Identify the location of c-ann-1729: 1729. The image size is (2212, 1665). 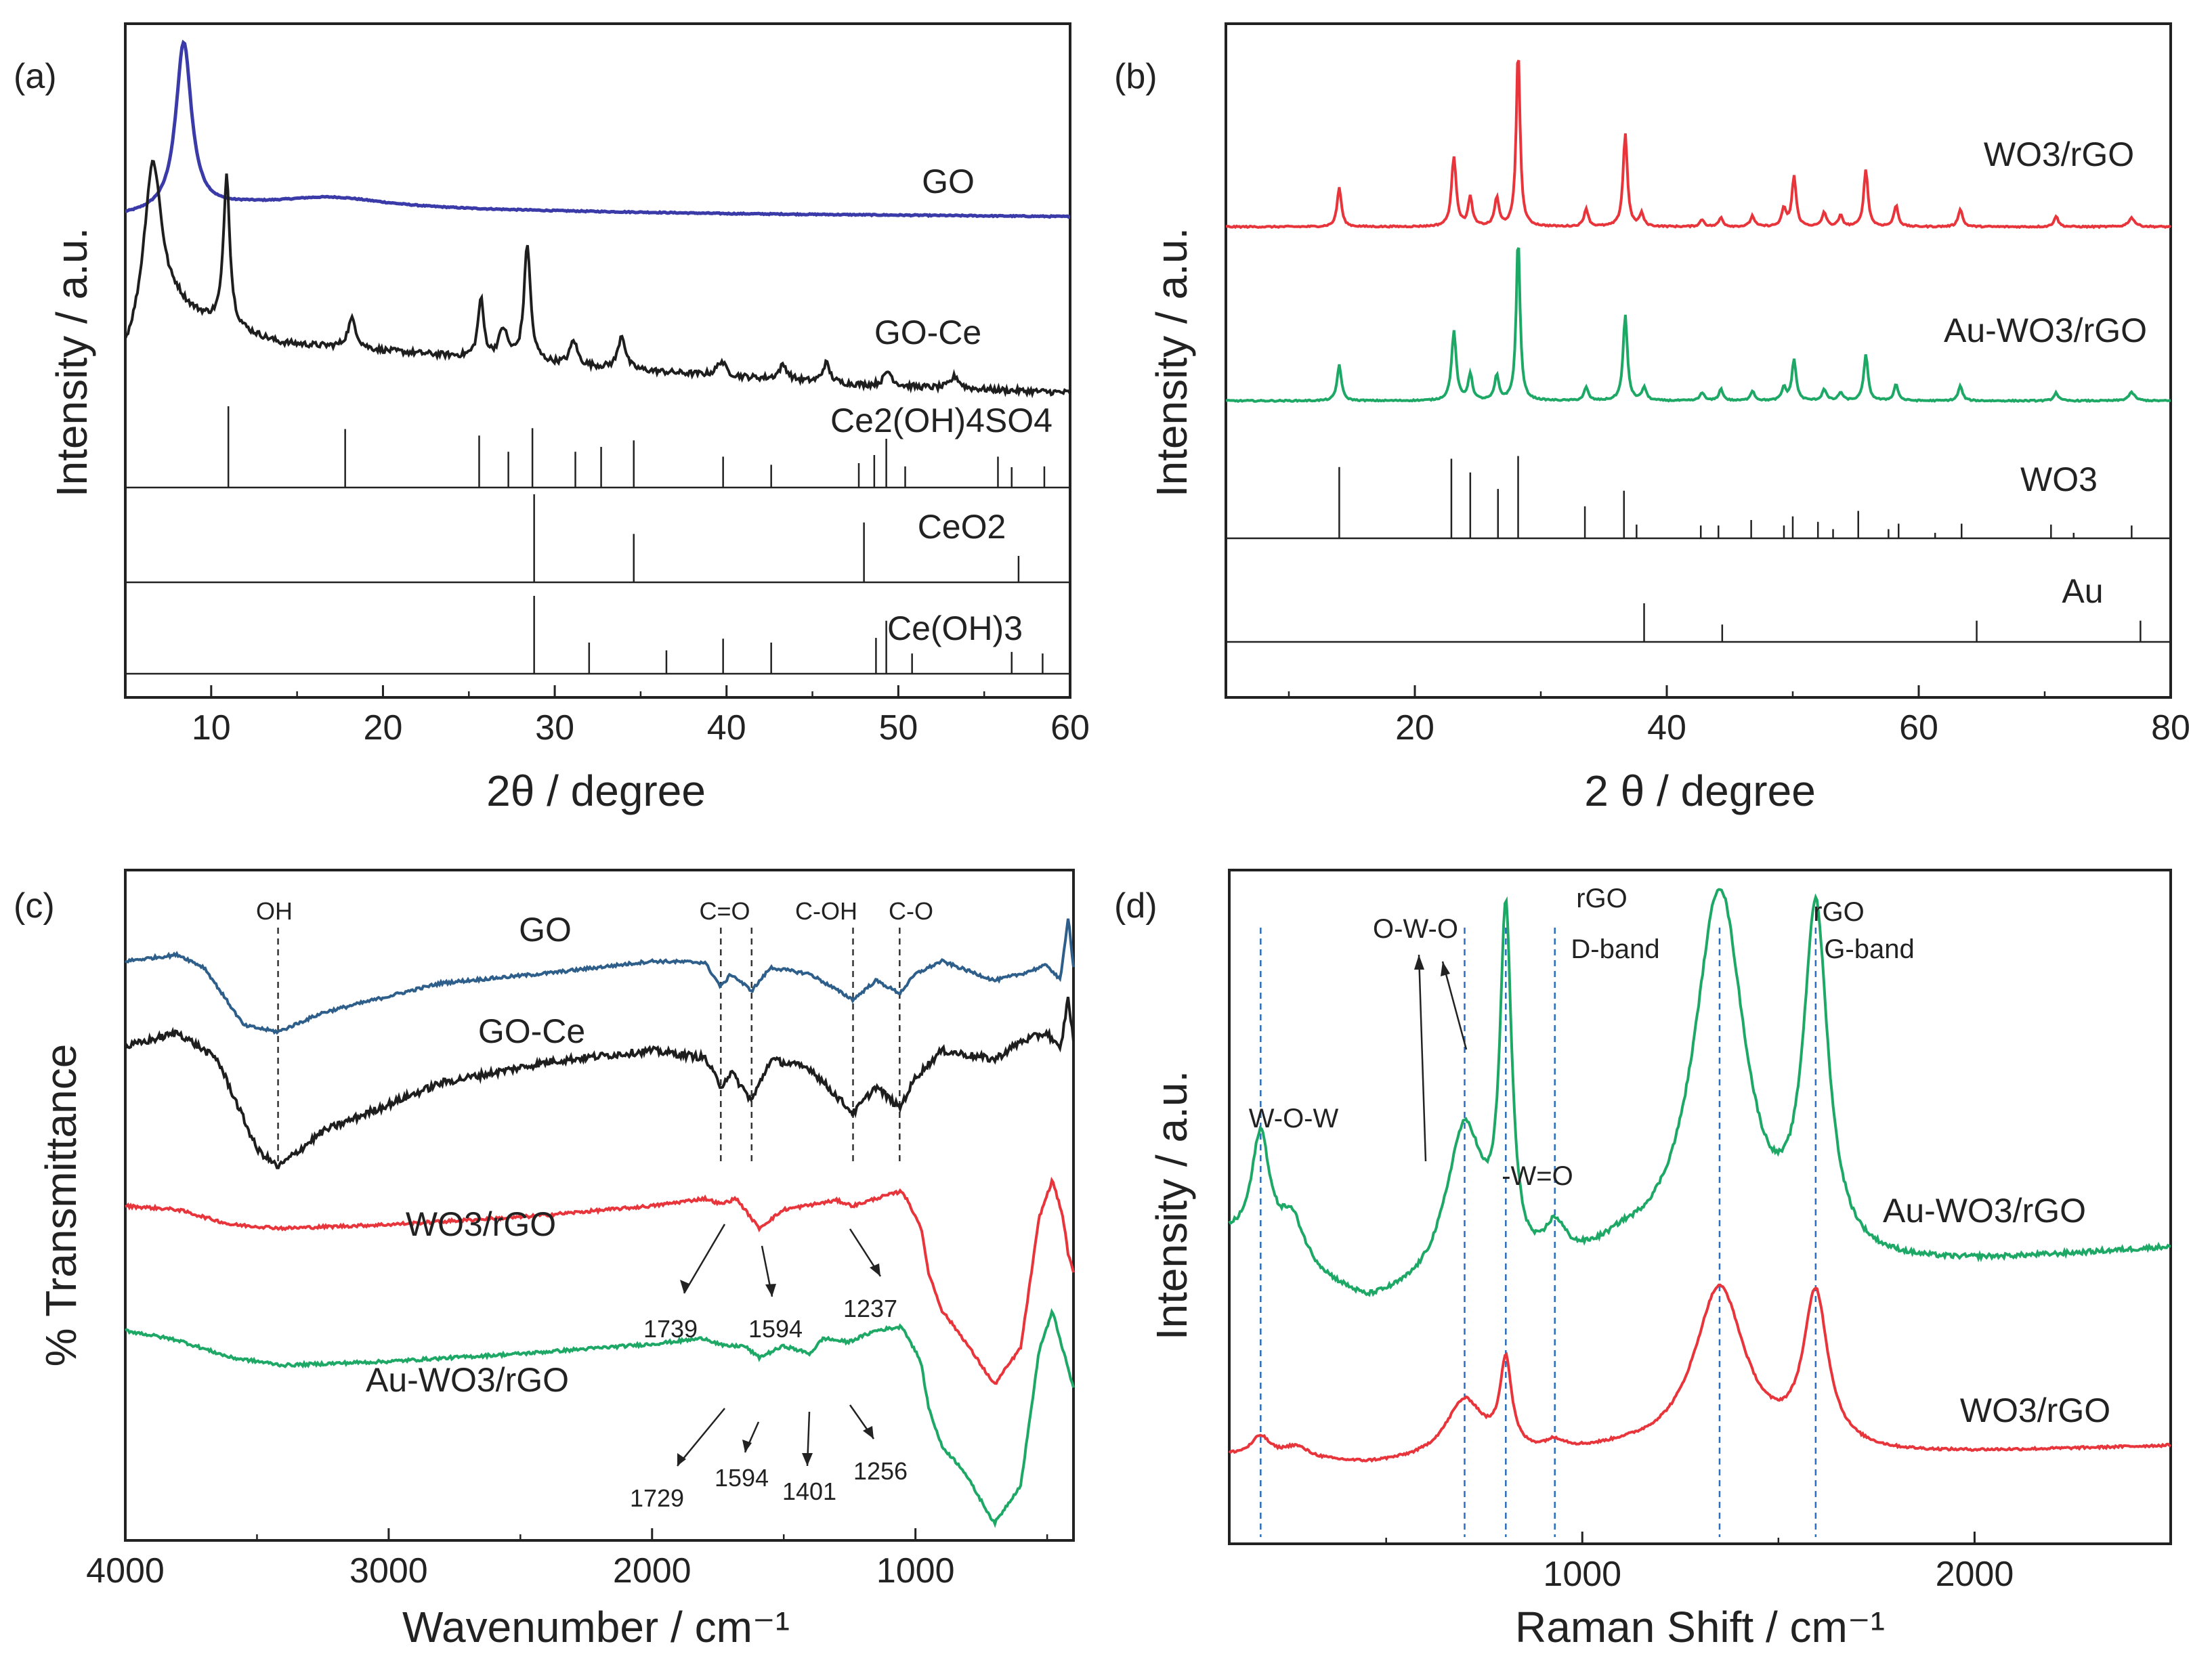
(657, 1498).